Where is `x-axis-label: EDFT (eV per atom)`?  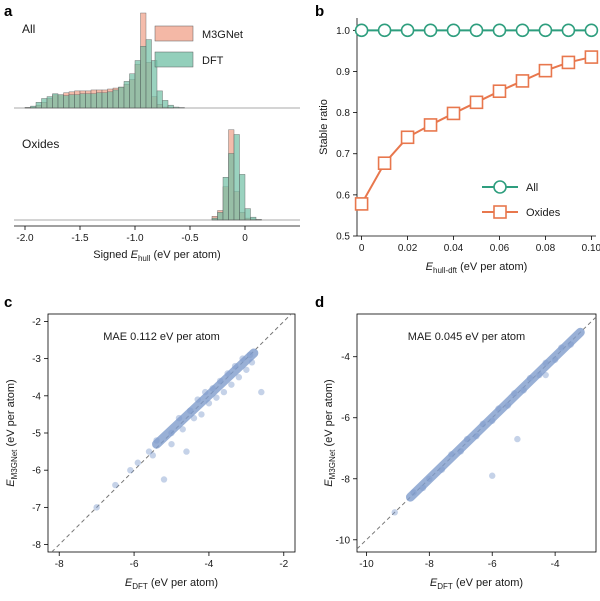
x-axis-label: EDFT (eV per atom) is located at coordinates (476, 584).